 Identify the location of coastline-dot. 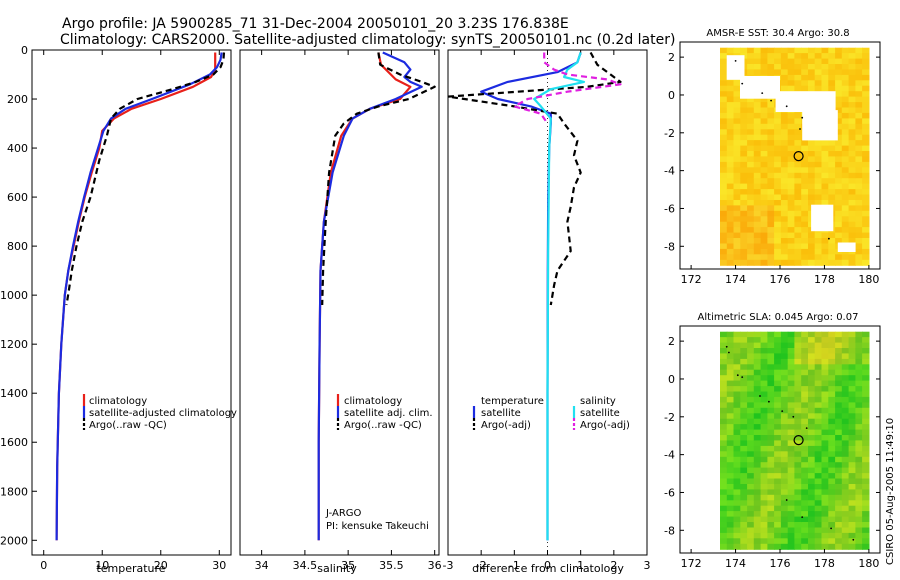
(786, 106).